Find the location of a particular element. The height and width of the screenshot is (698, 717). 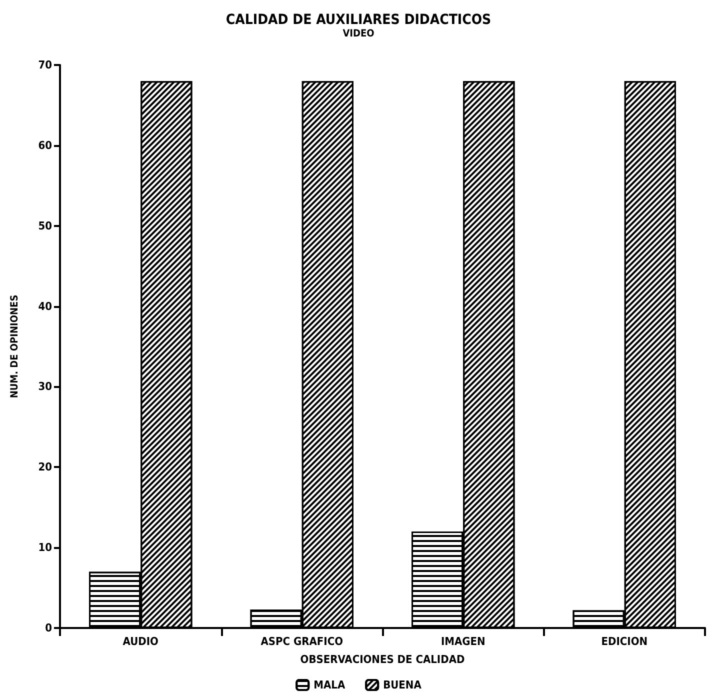

x-tick-label: IMAGEN is located at coordinates (463, 641).